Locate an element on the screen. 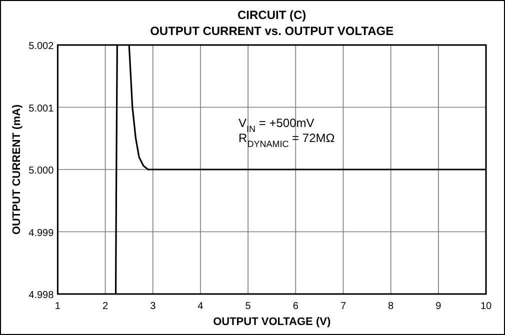 This screenshot has height=335, width=505. x-axis-title: OUTPUT VOLTAGE (V) is located at coordinates (272, 322).